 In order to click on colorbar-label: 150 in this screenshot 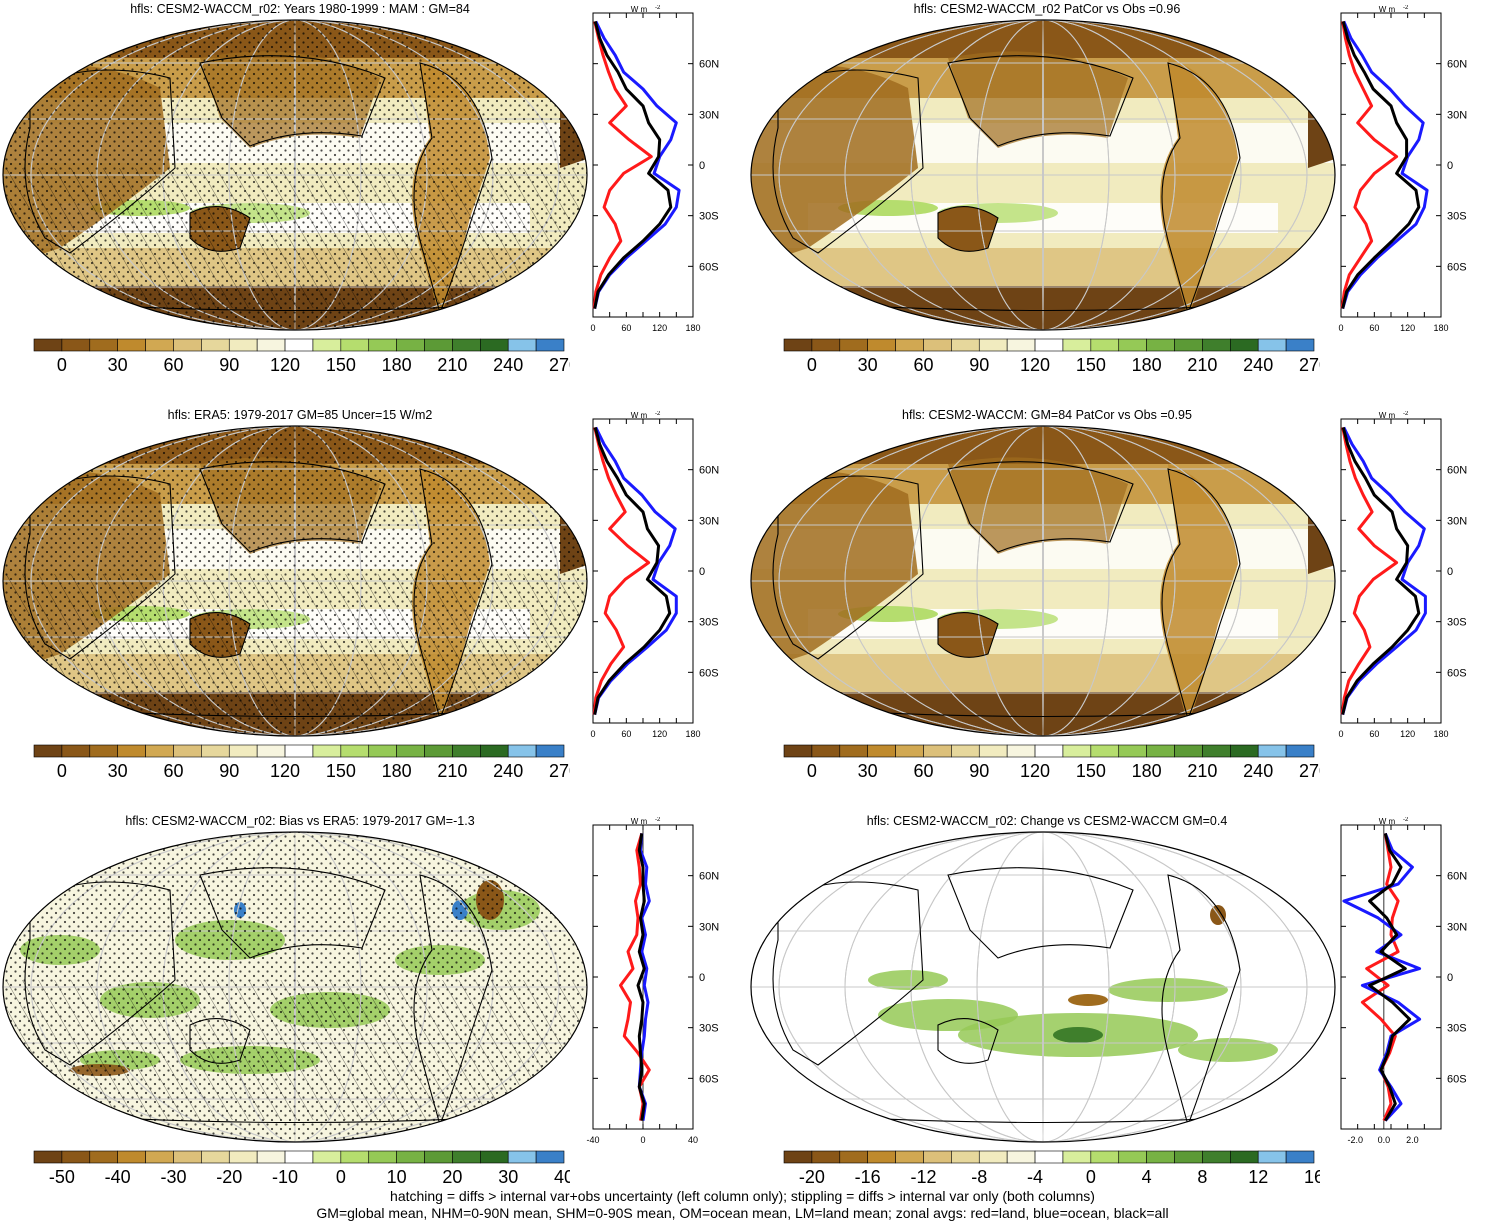, I will do `click(1091, 365)`.